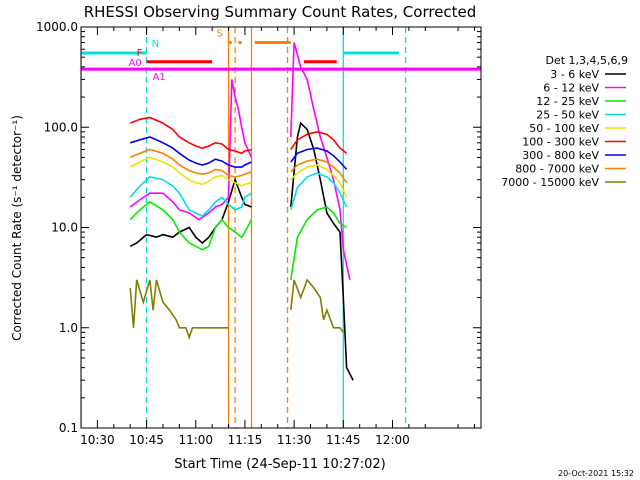  I want to click on legend-label-300-800-kev: 300 - 800 keV, so click(560, 155).